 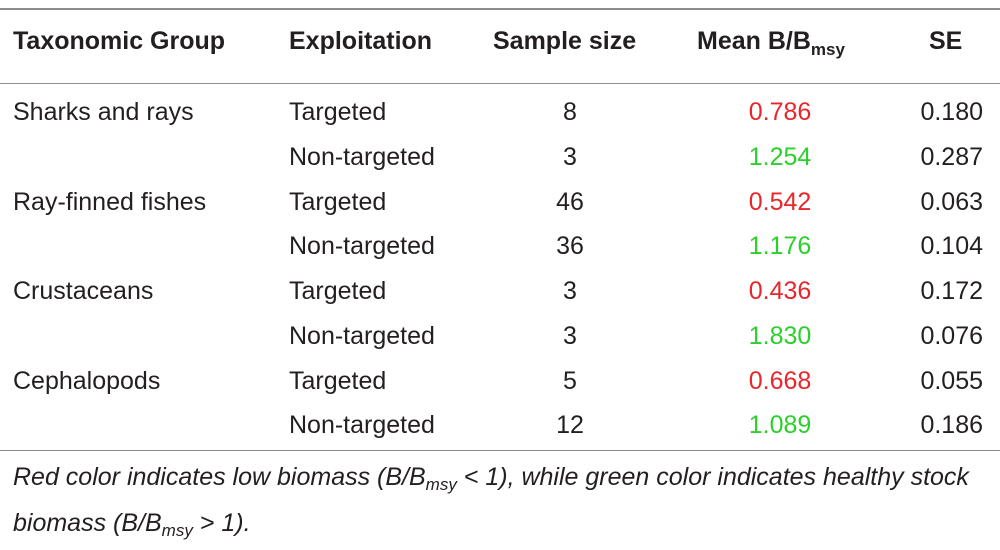 I want to click on cell-mean-b-bmsy: 0.668, so click(x=780, y=381).